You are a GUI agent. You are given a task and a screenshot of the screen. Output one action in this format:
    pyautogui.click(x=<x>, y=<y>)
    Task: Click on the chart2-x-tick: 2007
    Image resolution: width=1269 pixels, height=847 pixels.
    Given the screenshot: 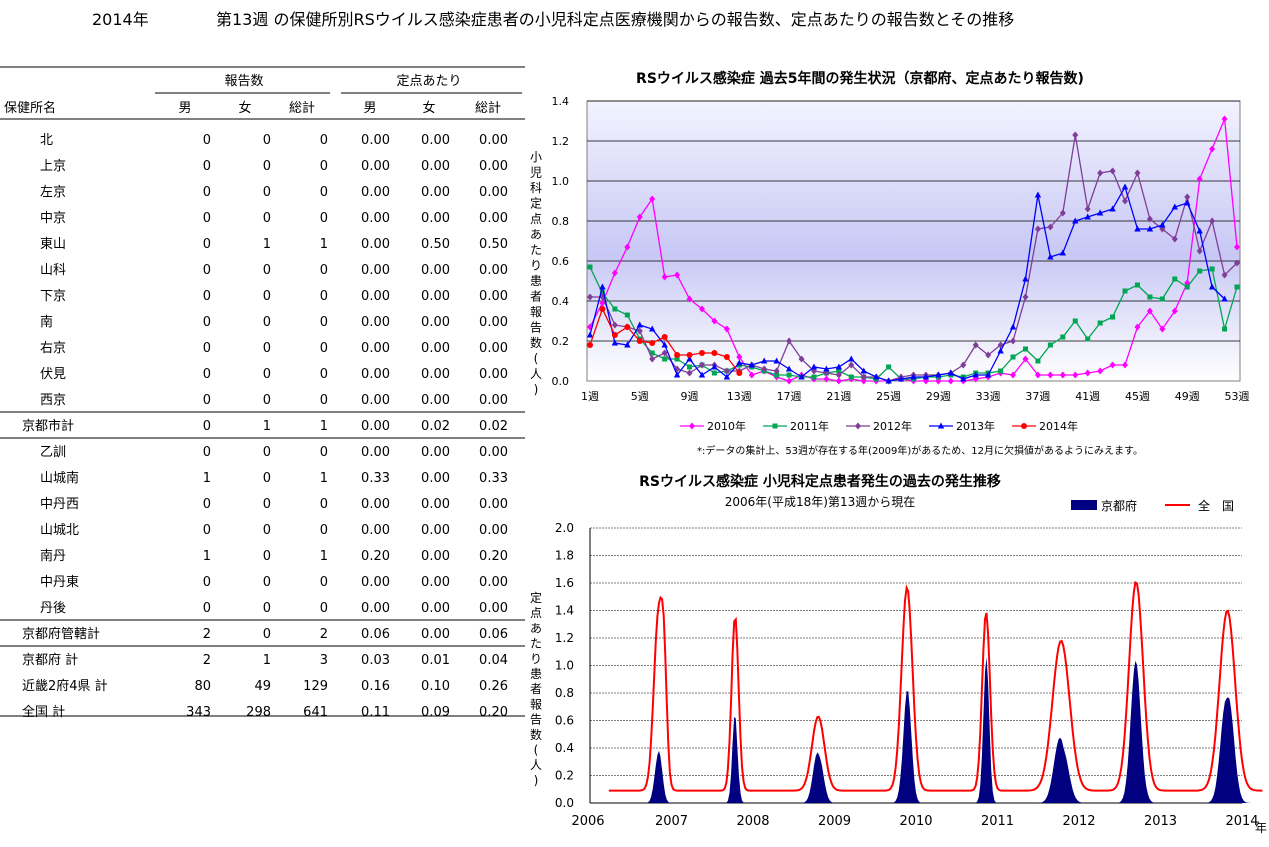 What is the action you would take?
    pyautogui.click(x=671, y=821)
    